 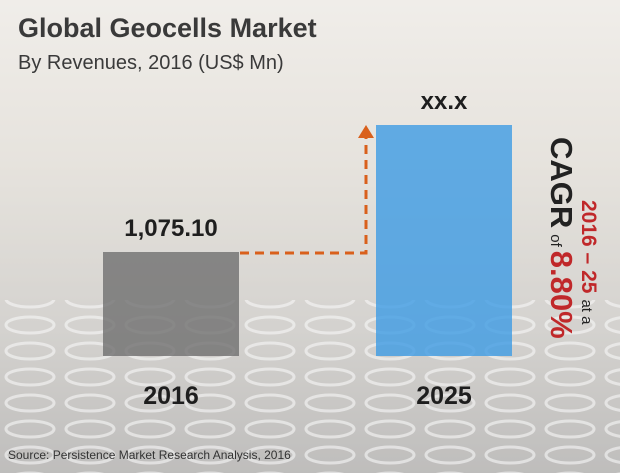 What do you see at coordinates (588, 247) in the screenshot?
I see `cagr-period: 2016 – 25` at bounding box center [588, 247].